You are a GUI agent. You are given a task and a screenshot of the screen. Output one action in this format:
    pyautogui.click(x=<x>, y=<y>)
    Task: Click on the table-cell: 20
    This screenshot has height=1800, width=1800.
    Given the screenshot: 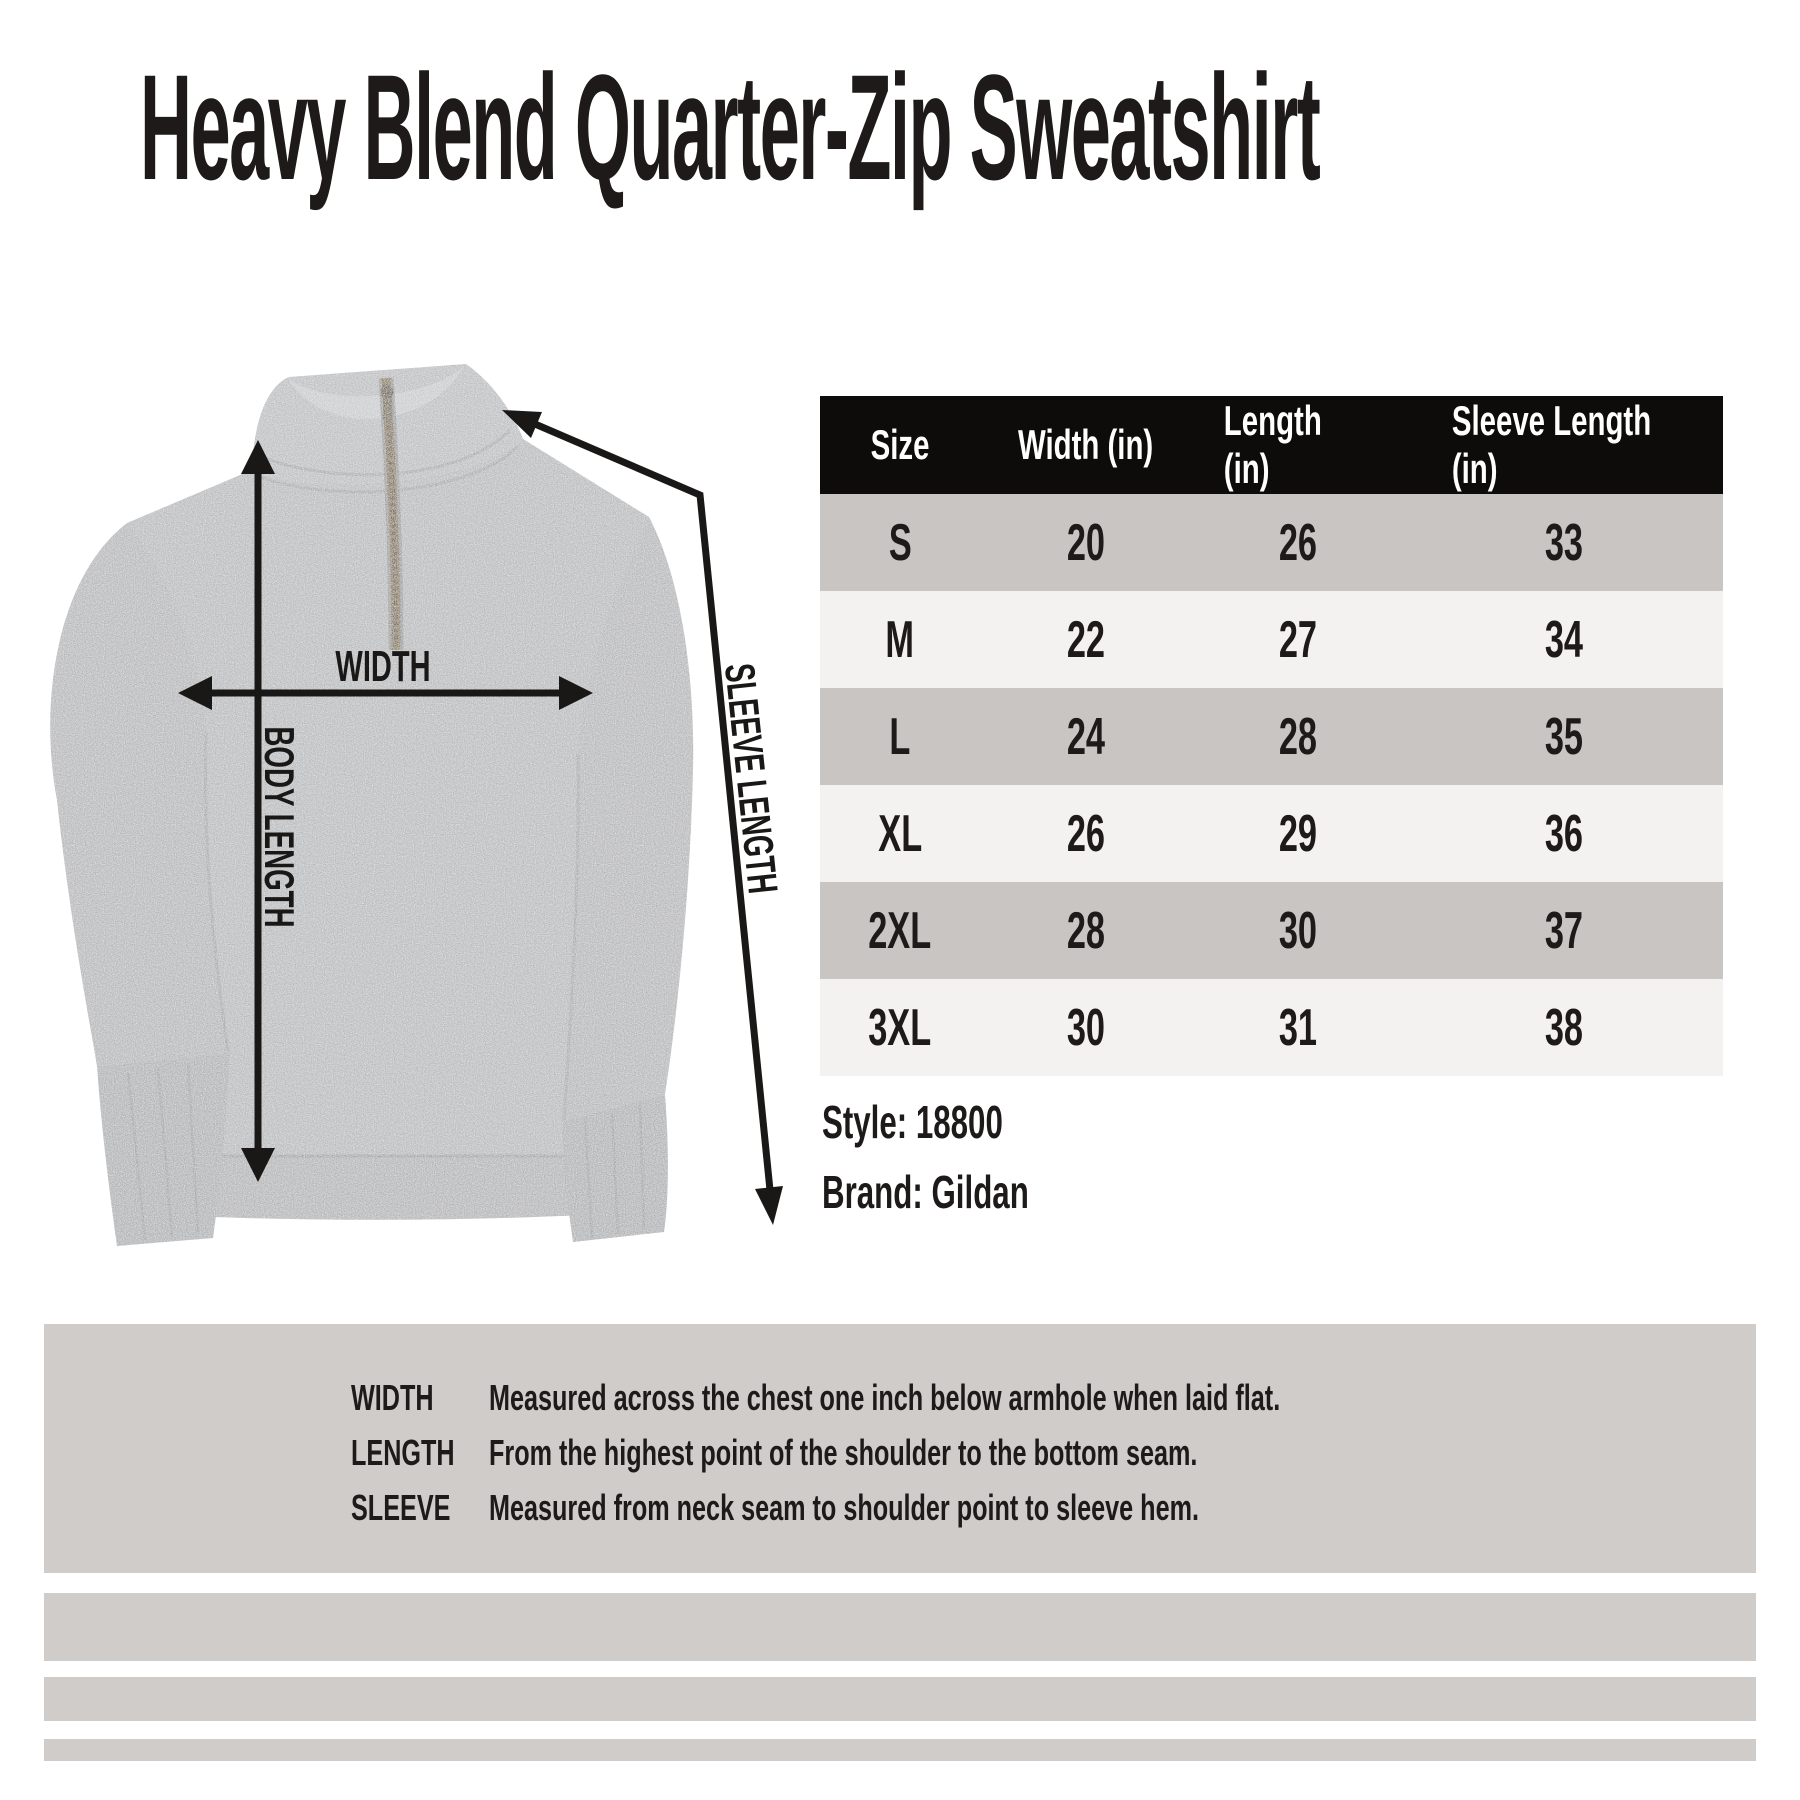 What is the action you would take?
    pyautogui.click(x=1086, y=542)
    